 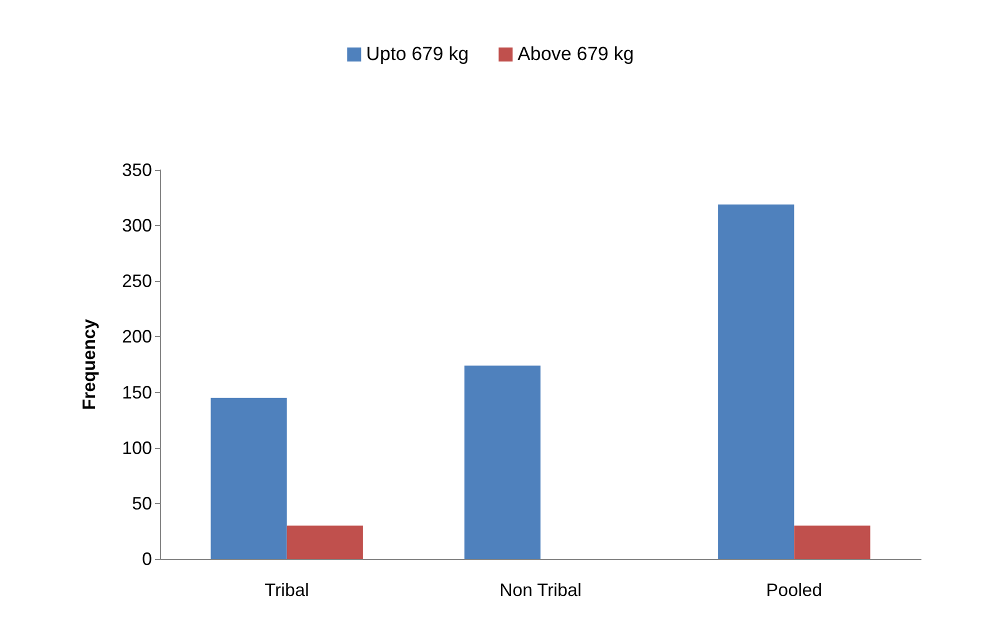 I want to click on y-tick-label: 0, so click(x=147, y=559).